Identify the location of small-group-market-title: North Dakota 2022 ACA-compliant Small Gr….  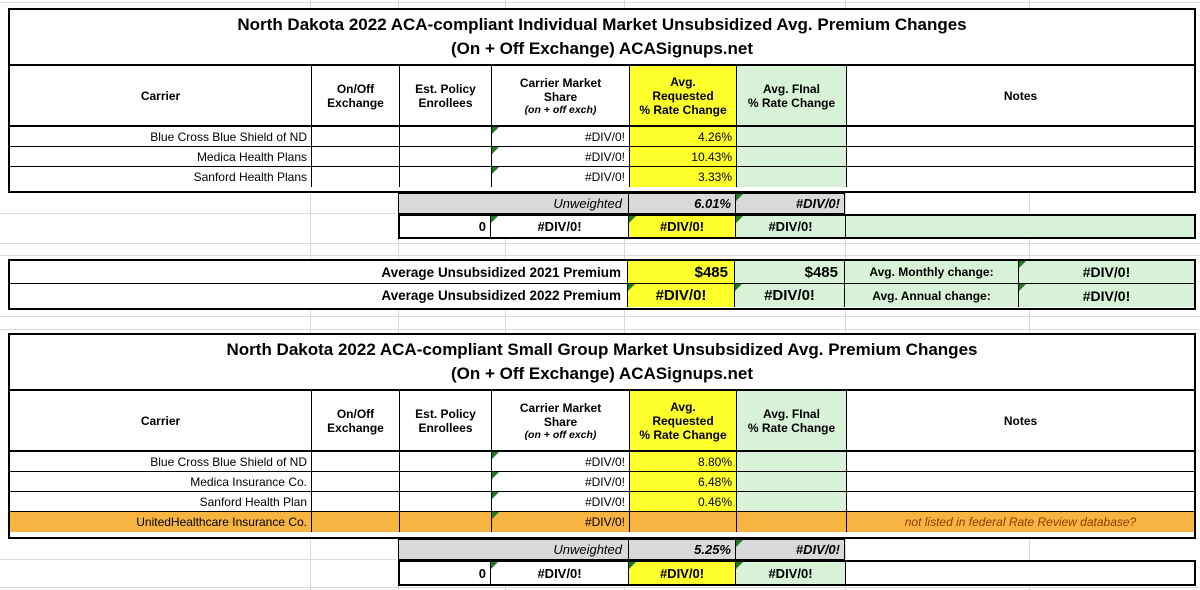
(602, 363).